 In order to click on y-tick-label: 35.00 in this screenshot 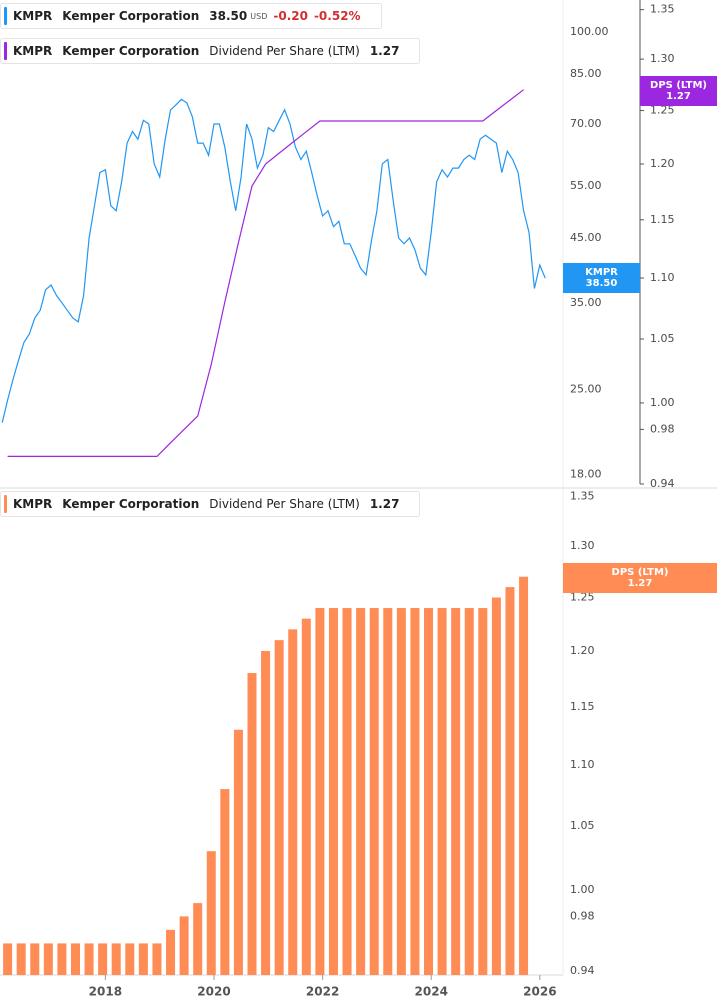, I will do `click(586, 302)`.